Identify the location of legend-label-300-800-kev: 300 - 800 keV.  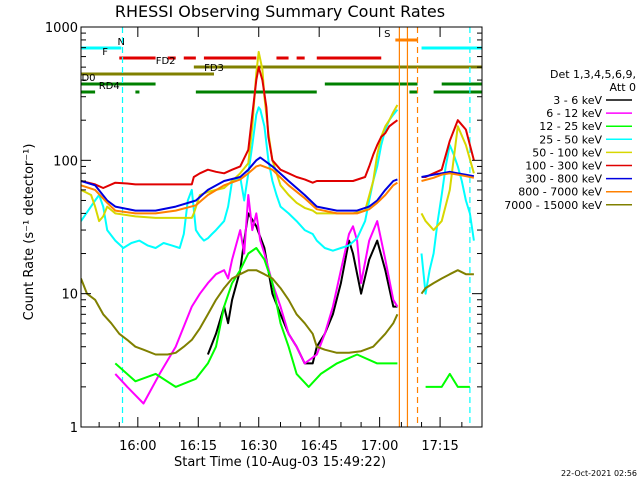
(563, 179).